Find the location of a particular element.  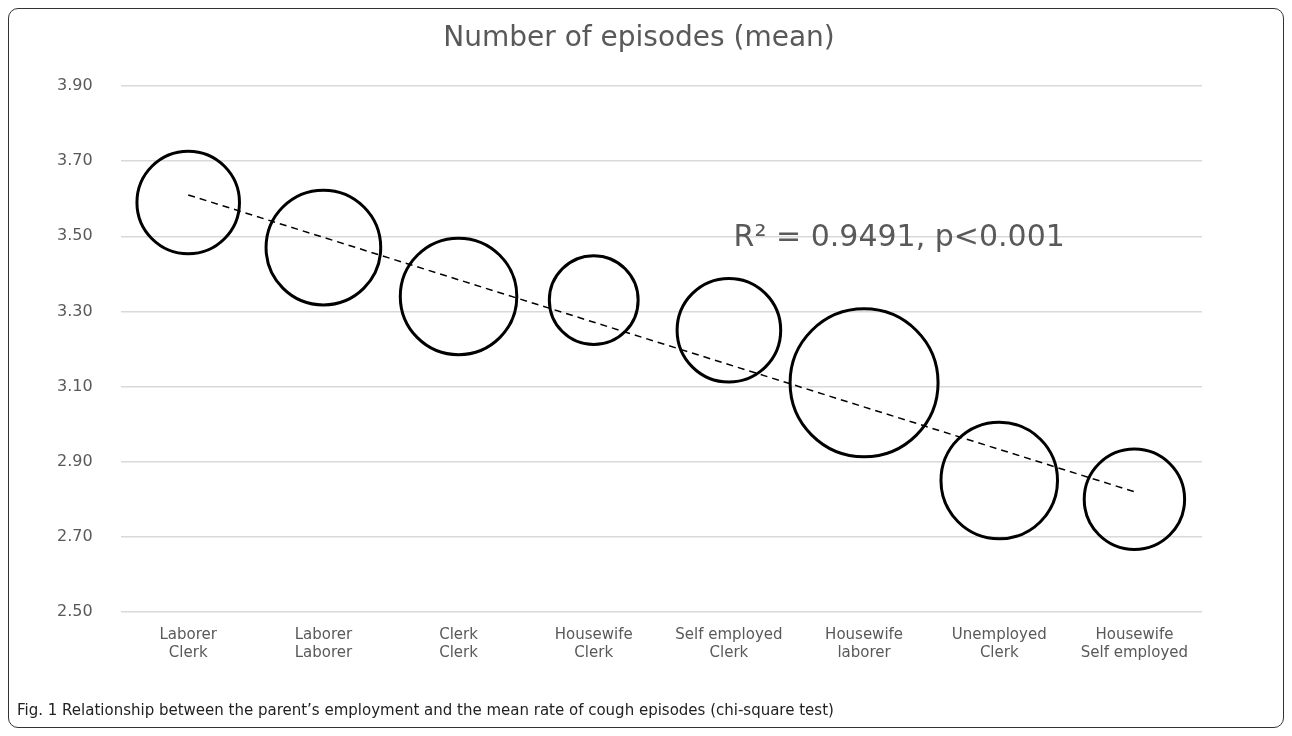

x-tick-label: Unemployed Clerk is located at coordinates (999, 642).